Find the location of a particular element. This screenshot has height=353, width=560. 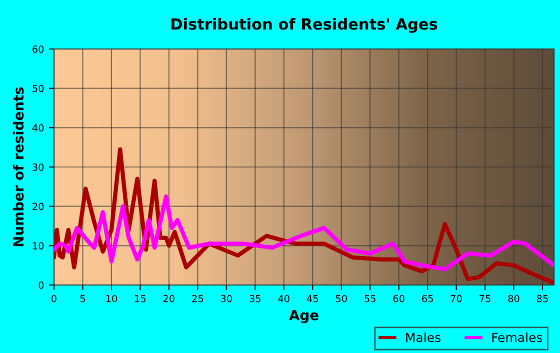

x-tick-label: 50 is located at coordinates (341, 298).